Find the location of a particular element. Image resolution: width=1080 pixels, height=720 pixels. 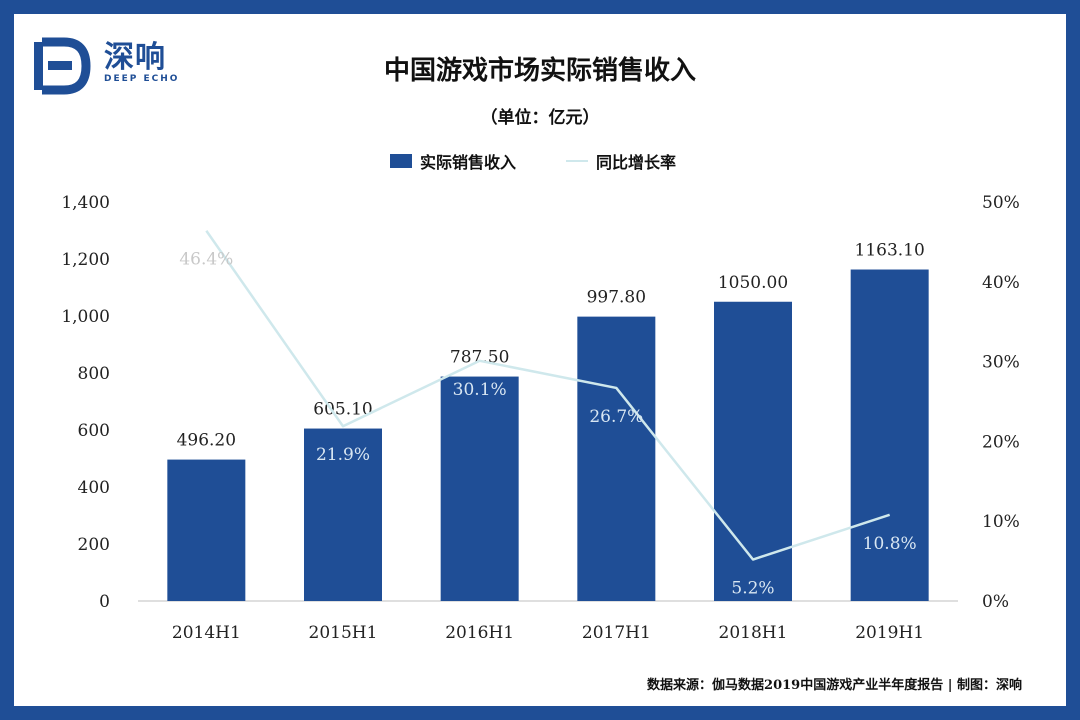

growth-rate-label: 30.1% is located at coordinates (480, 390).